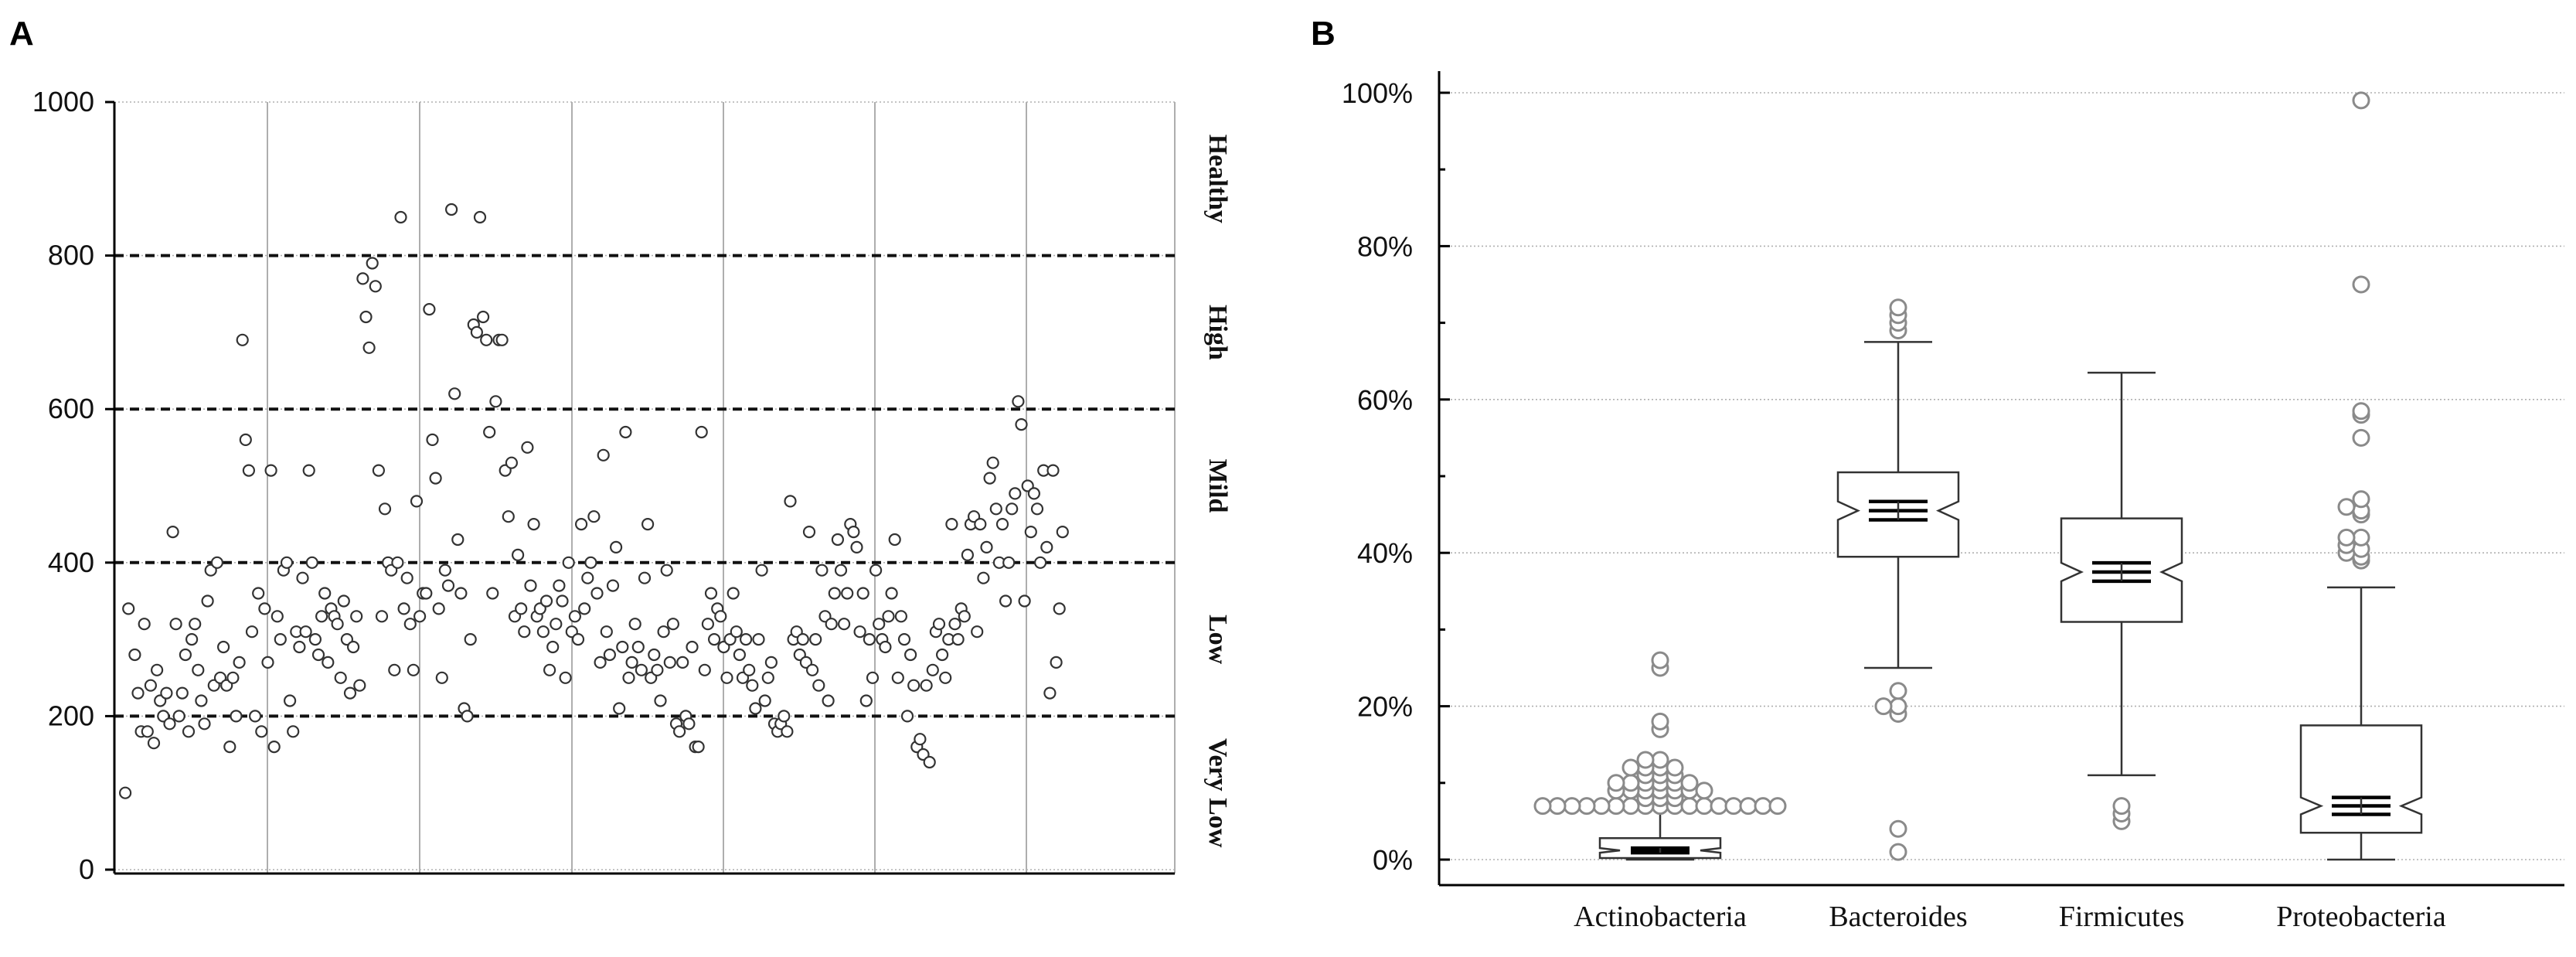 Image resolution: width=2576 pixels, height=957 pixels. What do you see at coordinates (2361, 779) in the screenshot?
I see `box-body` at bounding box center [2361, 779].